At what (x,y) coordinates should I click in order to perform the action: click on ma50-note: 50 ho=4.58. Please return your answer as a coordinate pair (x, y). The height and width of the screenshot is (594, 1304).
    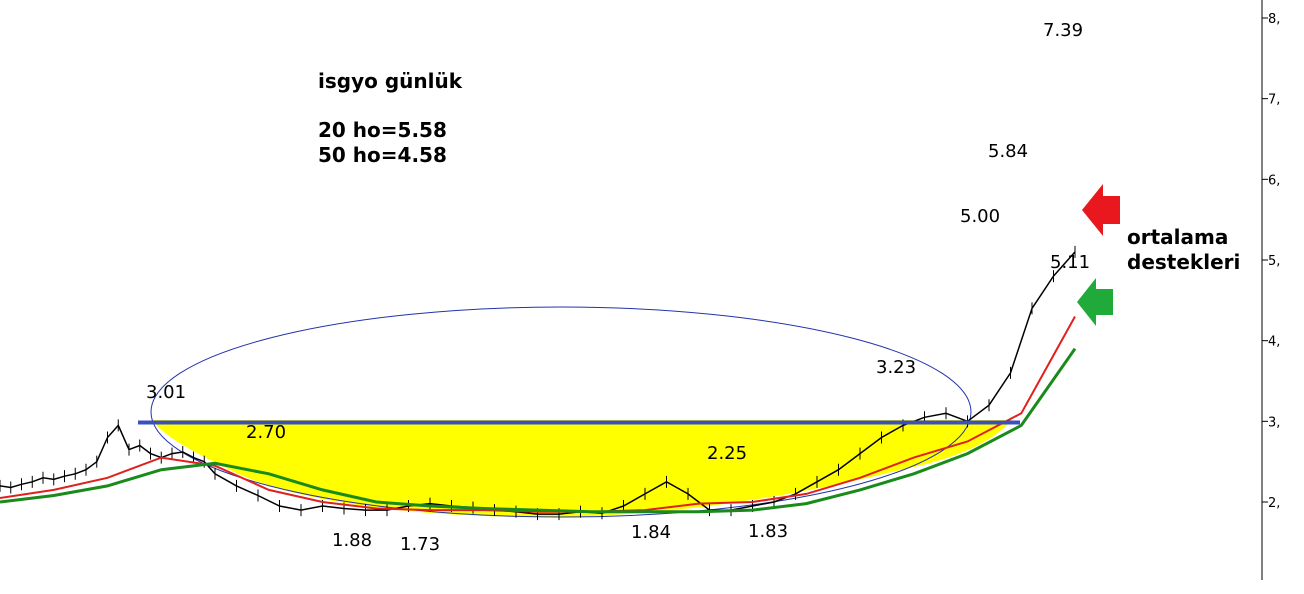
    Looking at the image, I should click on (382, 155).